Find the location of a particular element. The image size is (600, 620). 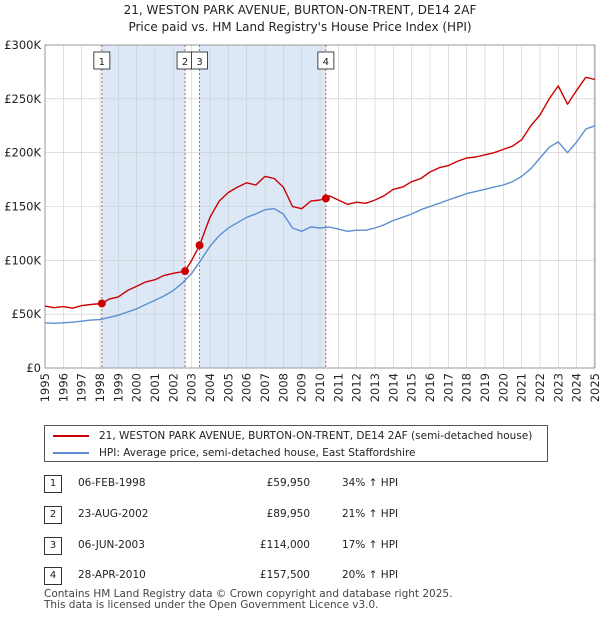

x-tick-label: 2007 is located at coordinates (265, 387).